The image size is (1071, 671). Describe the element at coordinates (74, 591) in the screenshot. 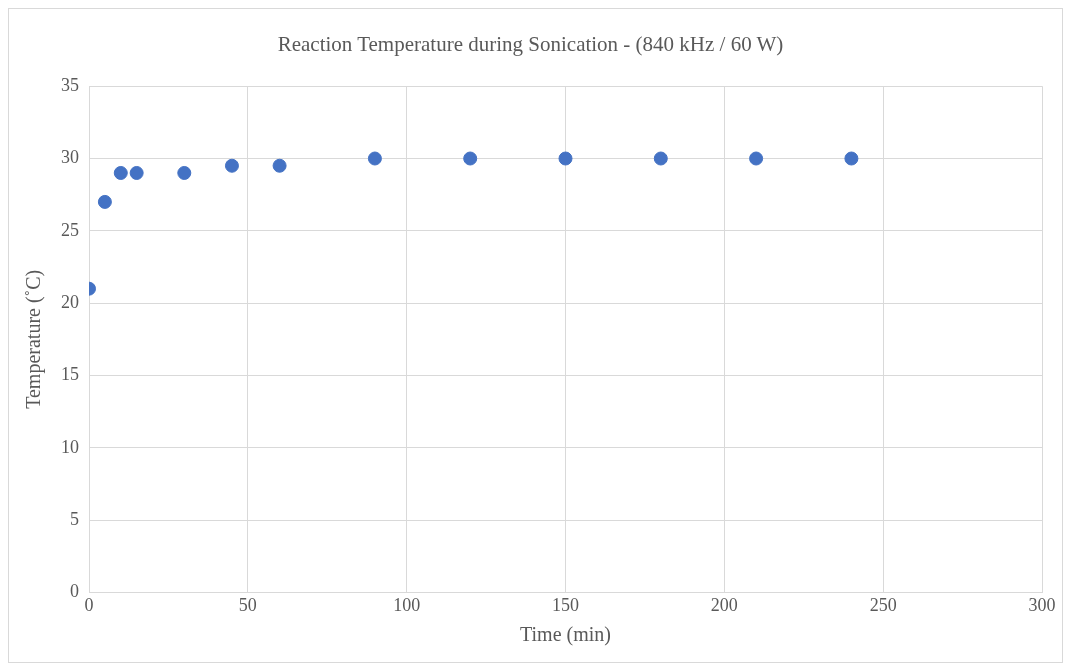

I see `y-tick-label: 0` at that location.